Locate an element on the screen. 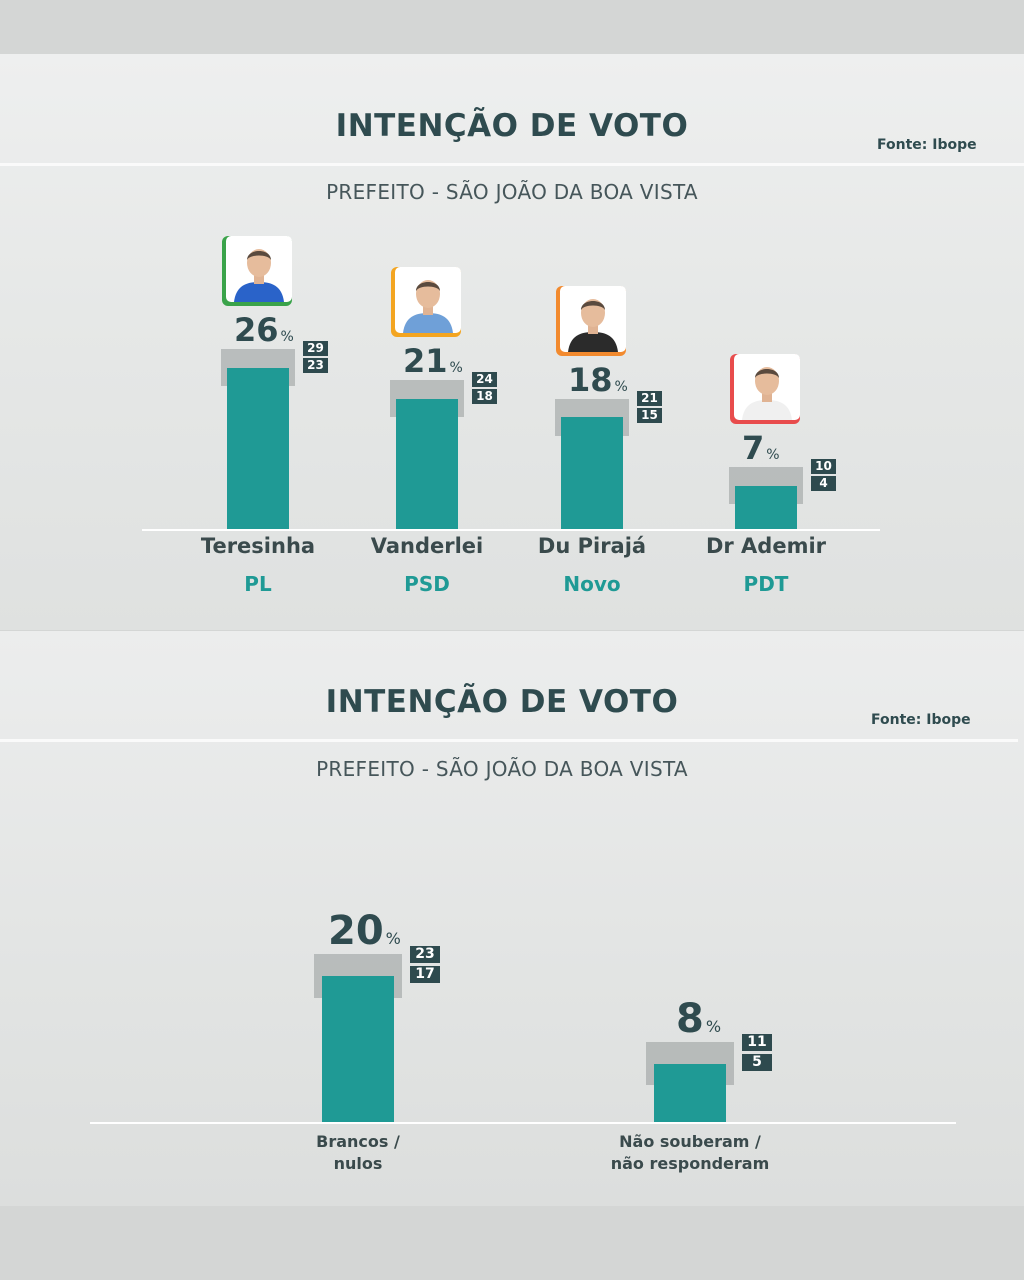 This screenshot has width=1024, height=1280. range-high-label: 23 is located at coordinates (425, 955).